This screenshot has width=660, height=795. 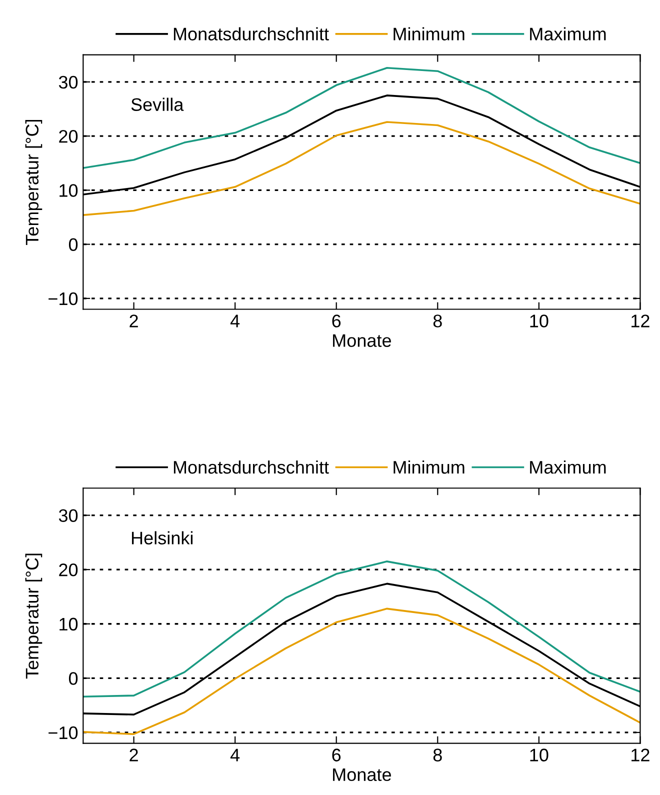 What do you see at coordinates (162, 537) in the screenshot?
I see `annotation: Helsinki` at bounding box center [162, 537].